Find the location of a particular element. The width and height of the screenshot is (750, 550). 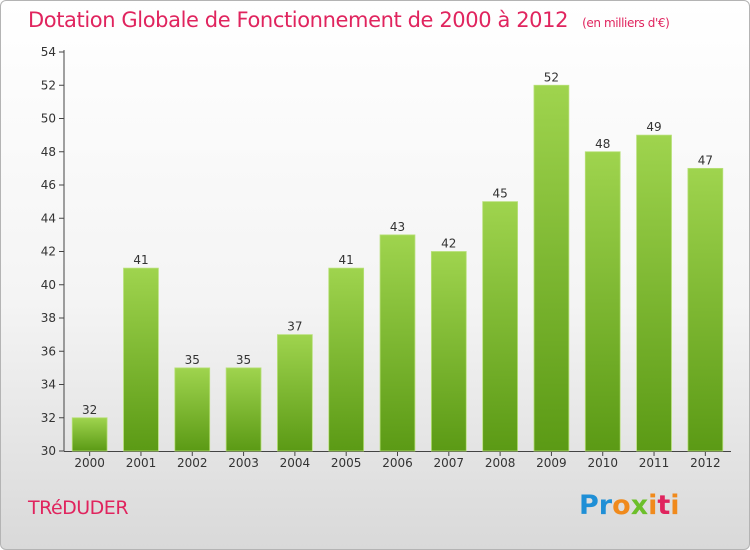

y-tick-label: 46 is located at coordinates (48, 185).